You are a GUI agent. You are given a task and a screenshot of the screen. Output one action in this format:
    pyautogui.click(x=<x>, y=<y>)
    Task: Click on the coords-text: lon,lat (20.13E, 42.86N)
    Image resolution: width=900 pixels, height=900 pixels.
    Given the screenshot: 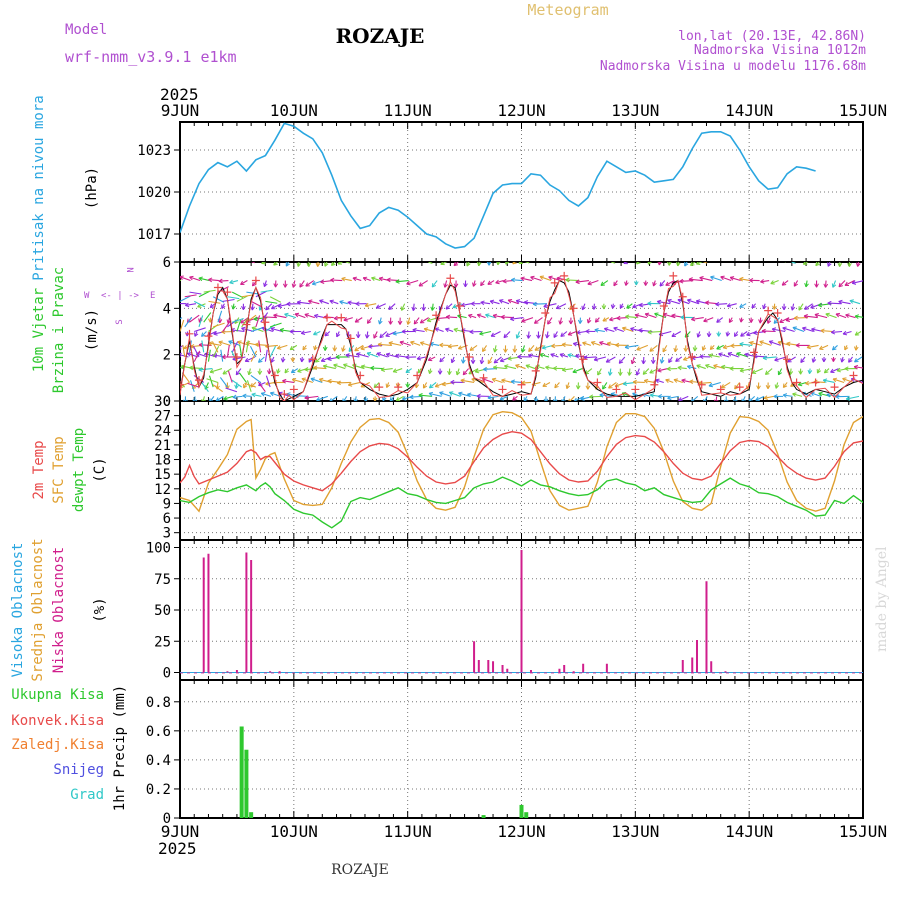 What is the action you would take?
    pyautogui.click(x=772, y=36)
    